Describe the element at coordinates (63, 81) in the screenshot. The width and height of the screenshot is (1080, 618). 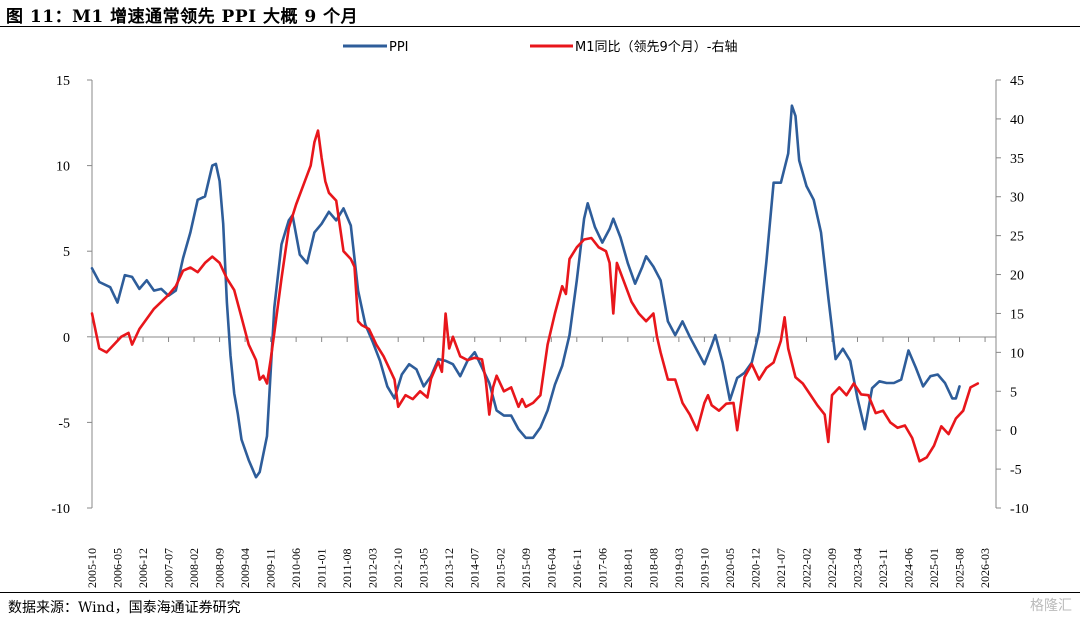
I see `left-tick-label: 15` at that location.